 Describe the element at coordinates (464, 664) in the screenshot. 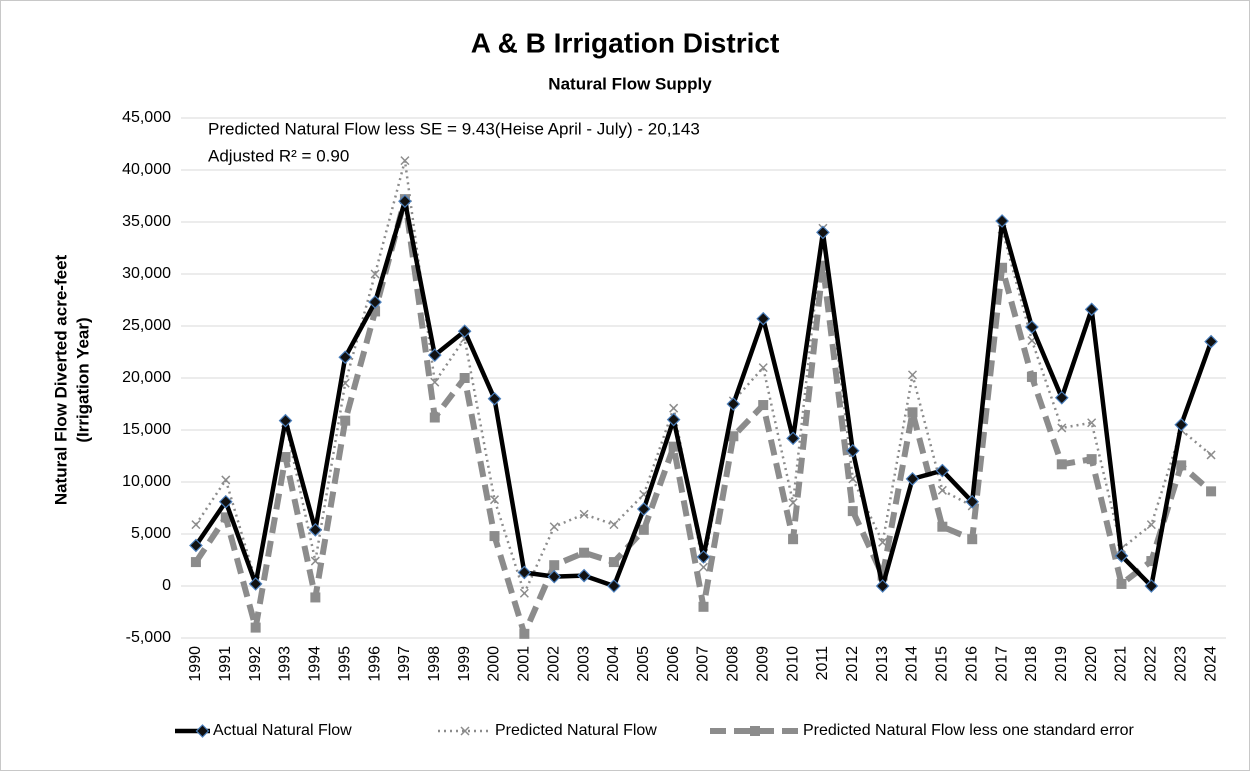

I see `x-tick-label: 1999` at that location.